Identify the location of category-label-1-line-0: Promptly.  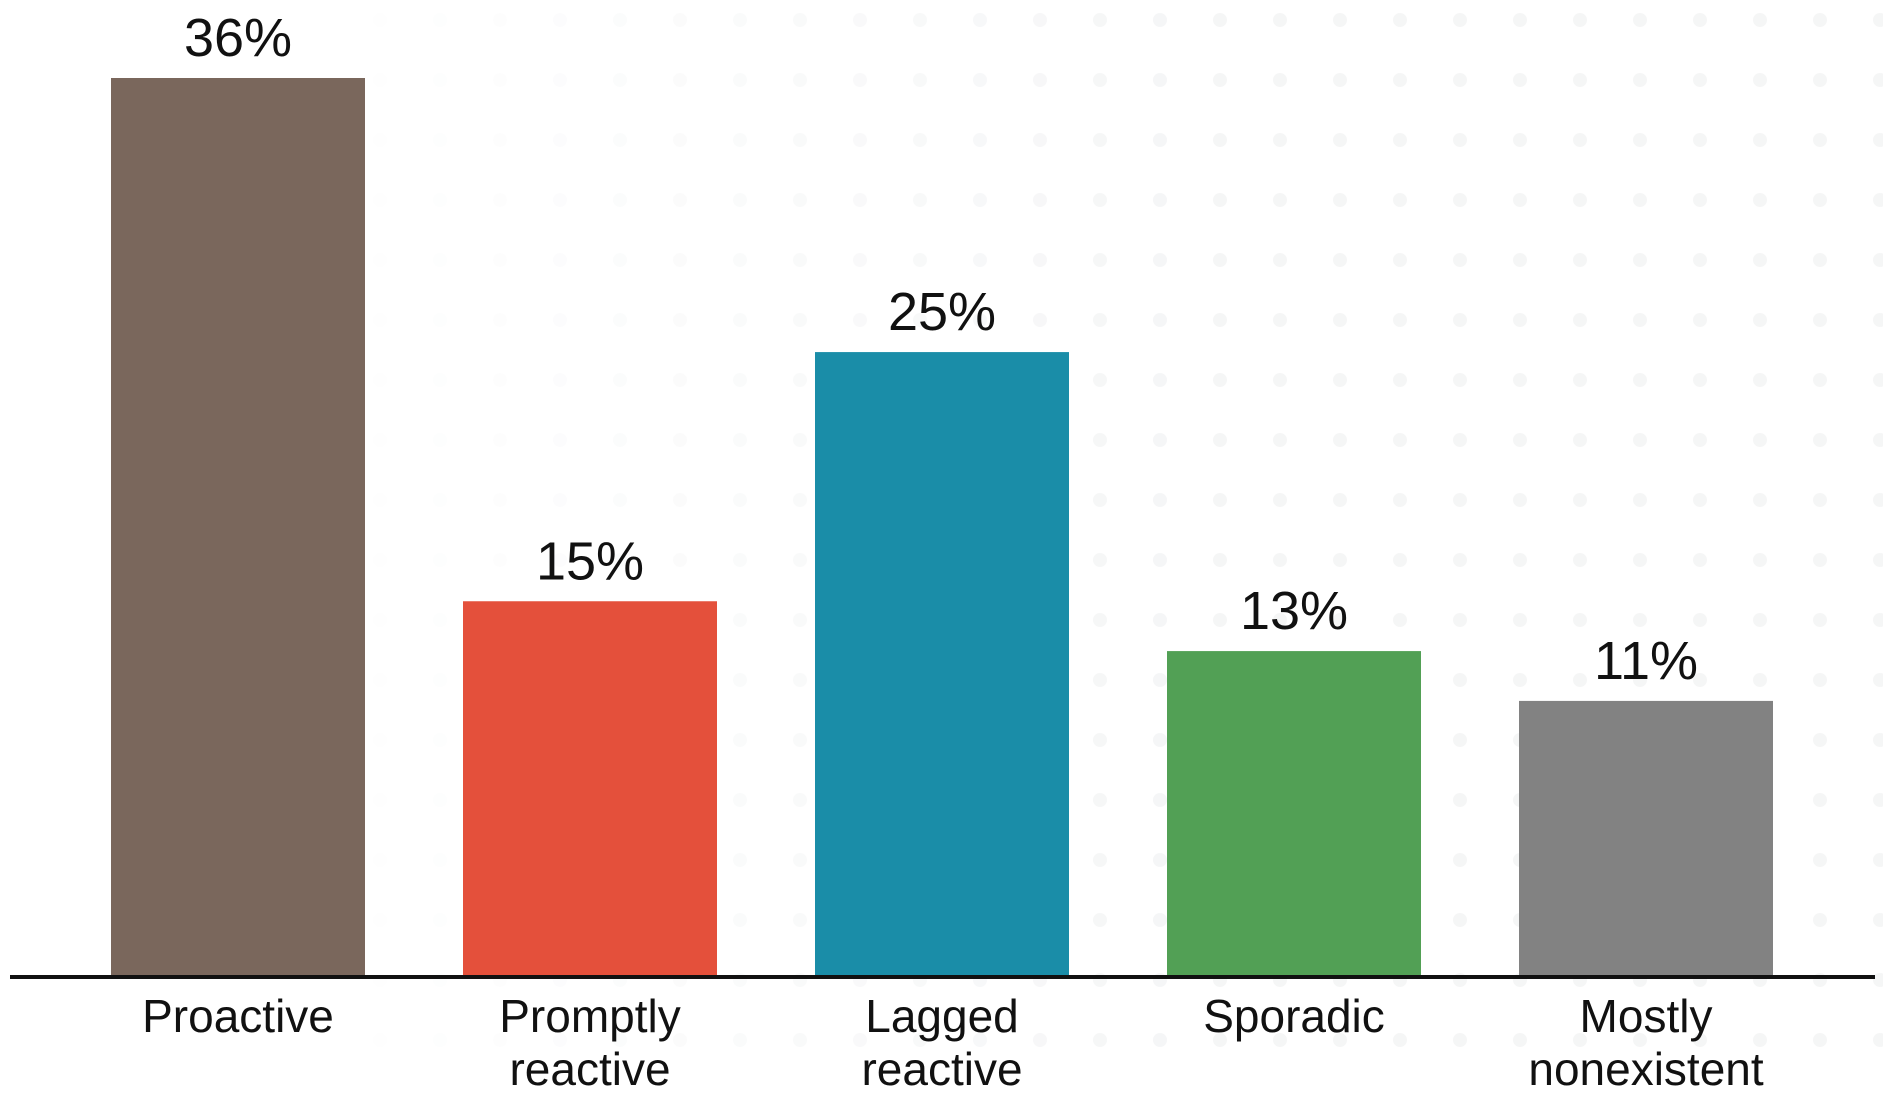
(589, 1016).